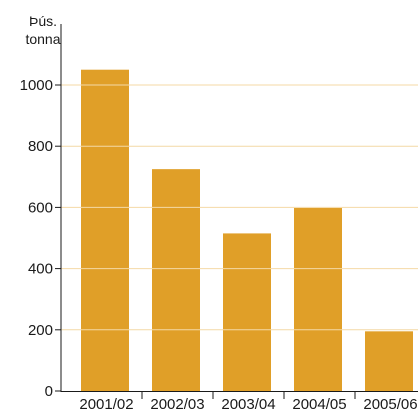 The height and width of the screenshot is (412, 420). I want to click on y-axis-unit-line2: tonna, so click(43, 39).